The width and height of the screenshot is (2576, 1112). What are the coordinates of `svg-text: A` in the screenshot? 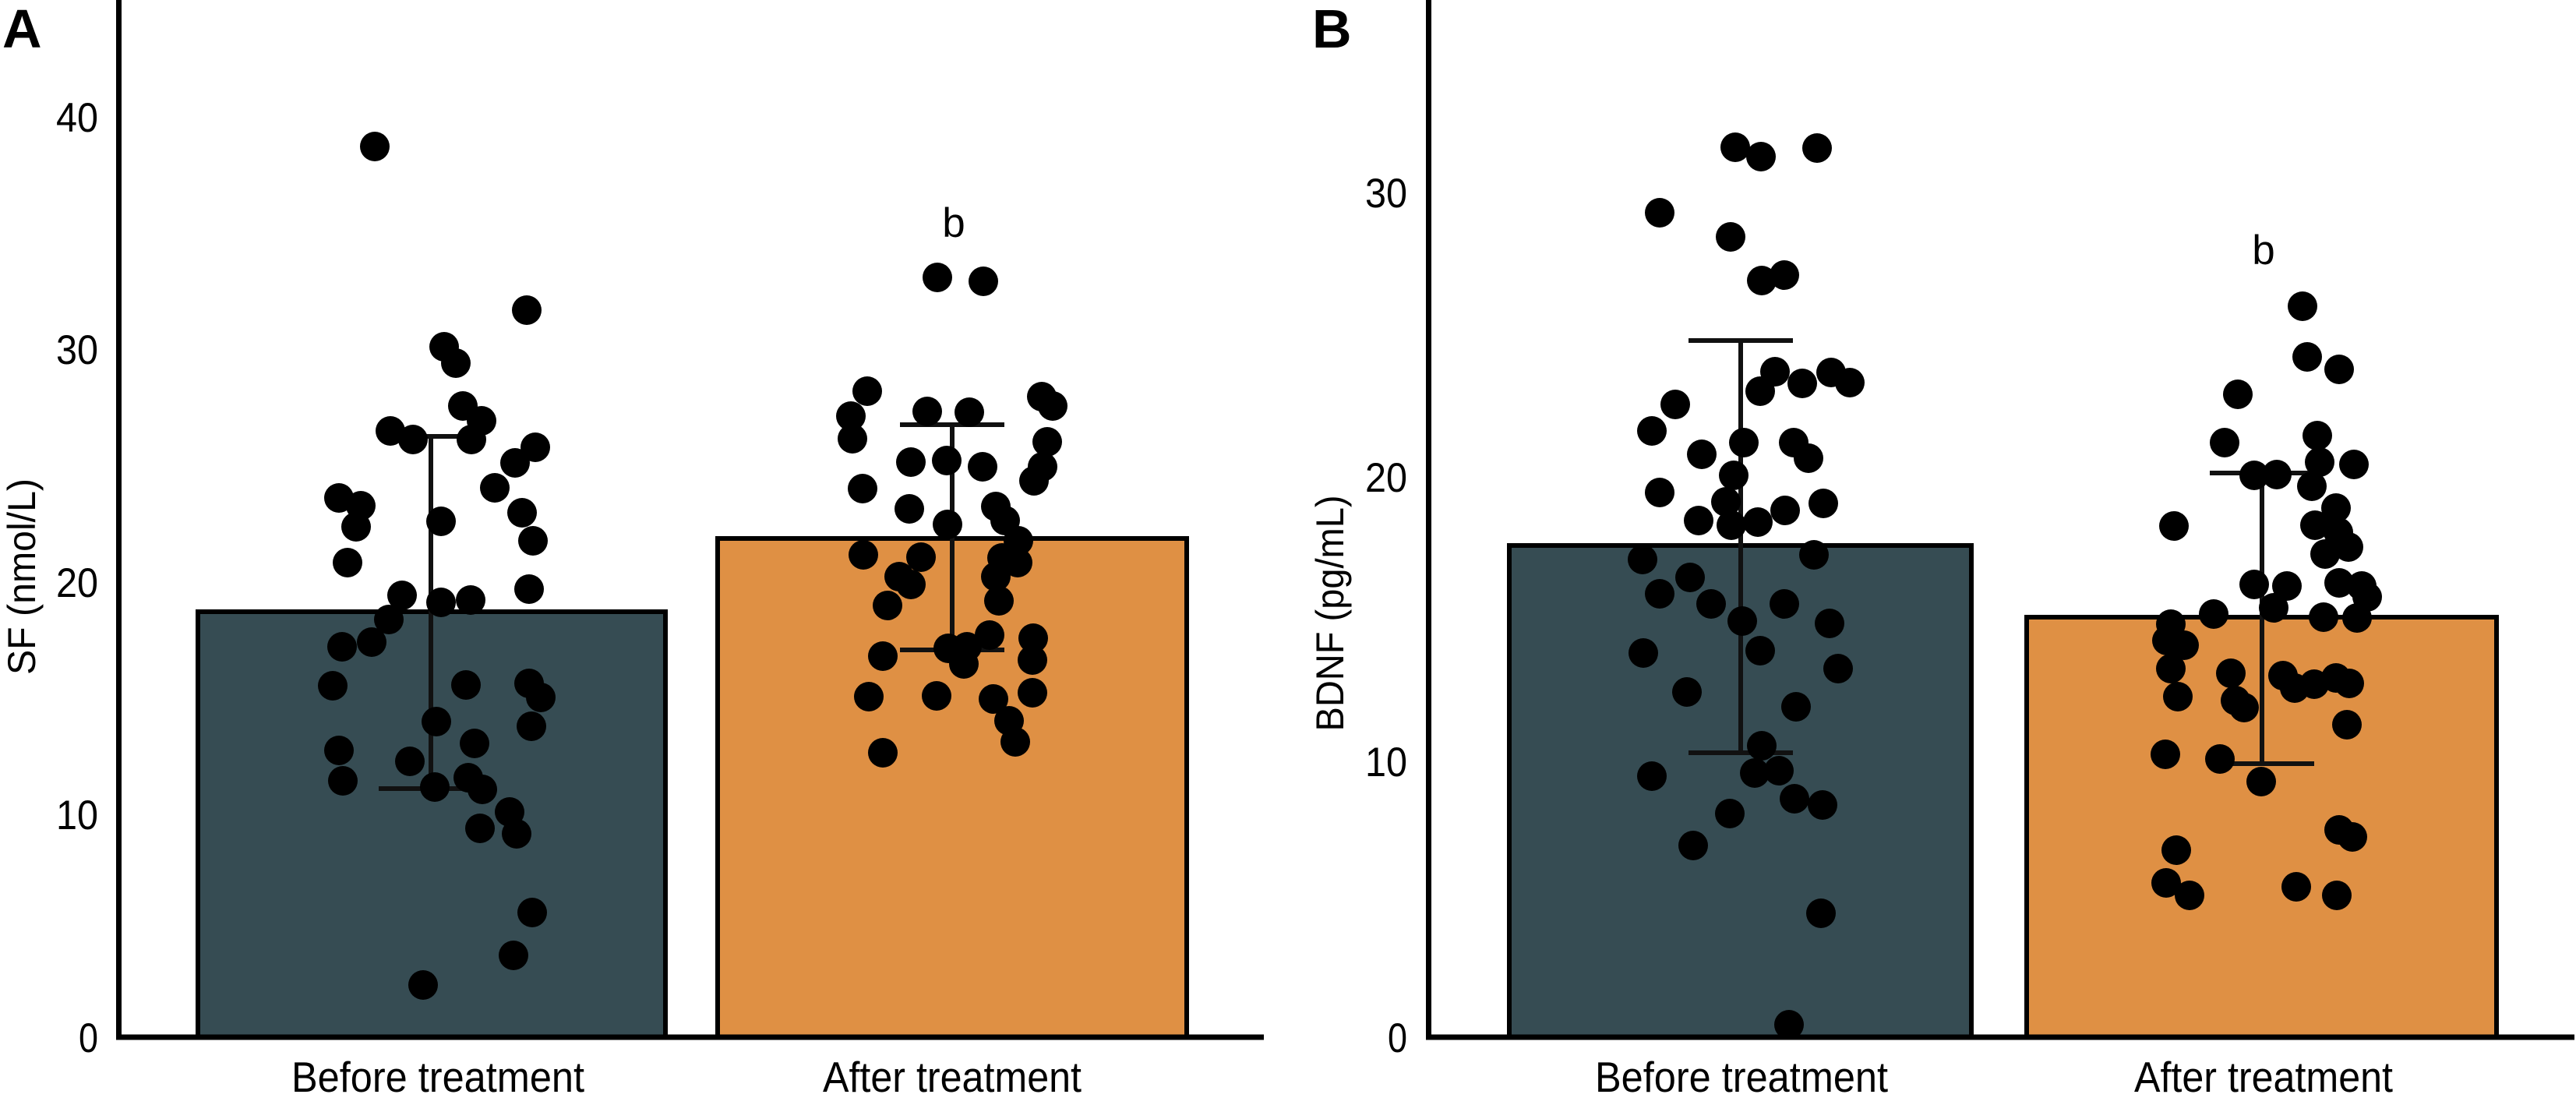 It's located at (22, 29).